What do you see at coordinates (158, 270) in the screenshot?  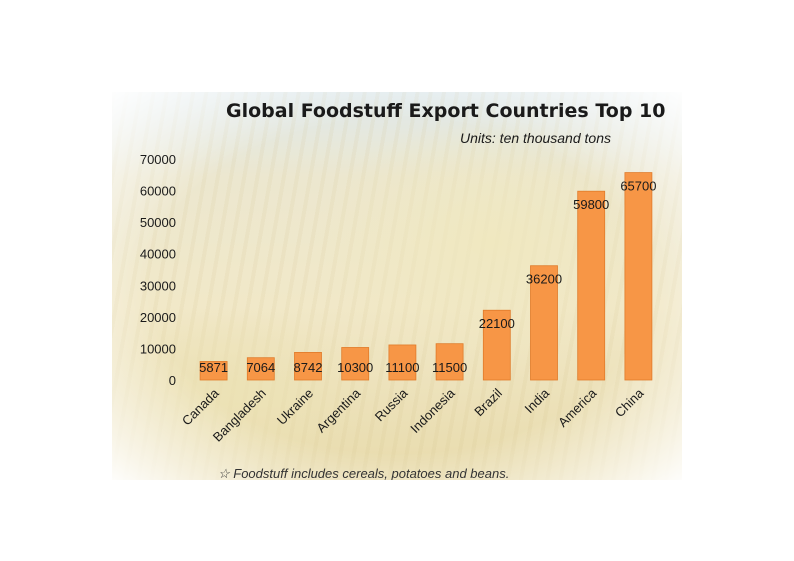 I see `y-axis: 0 10000 20000 30000 40000 50000 60000 70000` at bounding box center [158, 270].